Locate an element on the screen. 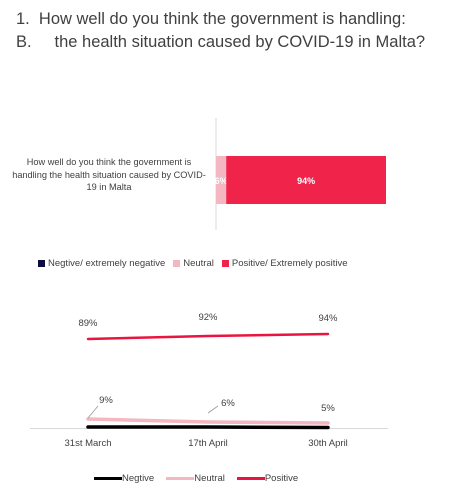 This screenshot has width=464, height=504. legend-label-neutral: Neutral is located at coordinates (198, 263).